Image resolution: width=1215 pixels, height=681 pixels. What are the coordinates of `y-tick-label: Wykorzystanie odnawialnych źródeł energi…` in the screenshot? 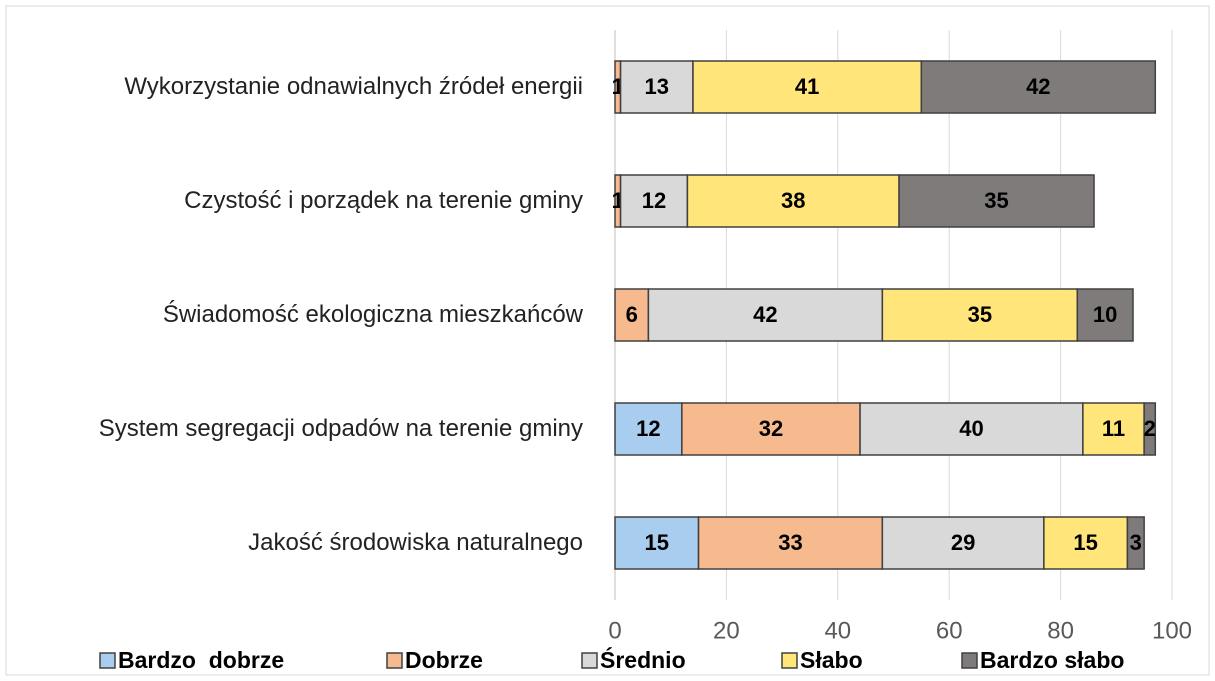 It's located at (353, 86).